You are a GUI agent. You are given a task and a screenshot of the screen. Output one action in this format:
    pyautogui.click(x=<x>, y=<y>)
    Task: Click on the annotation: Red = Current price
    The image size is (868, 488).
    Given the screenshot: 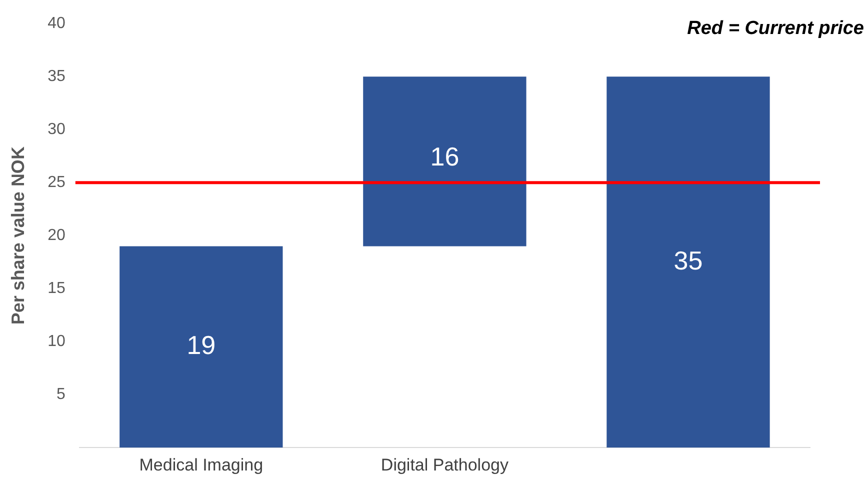 What is the action you would take?
    pyautogui.click(x=775, y=29)
    